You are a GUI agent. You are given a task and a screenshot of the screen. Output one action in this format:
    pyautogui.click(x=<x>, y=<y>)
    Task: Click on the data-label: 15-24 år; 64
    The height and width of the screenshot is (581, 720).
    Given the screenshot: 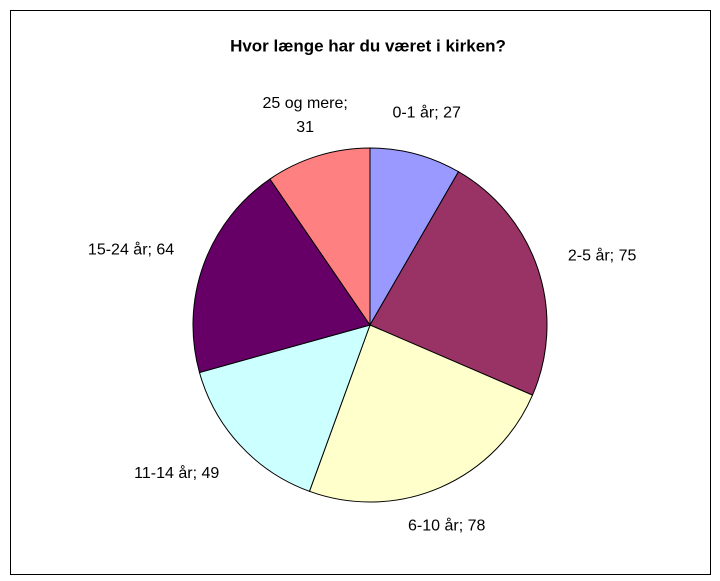 What is the action you would take?
    pyautogui.click(x=131, y=249)
    